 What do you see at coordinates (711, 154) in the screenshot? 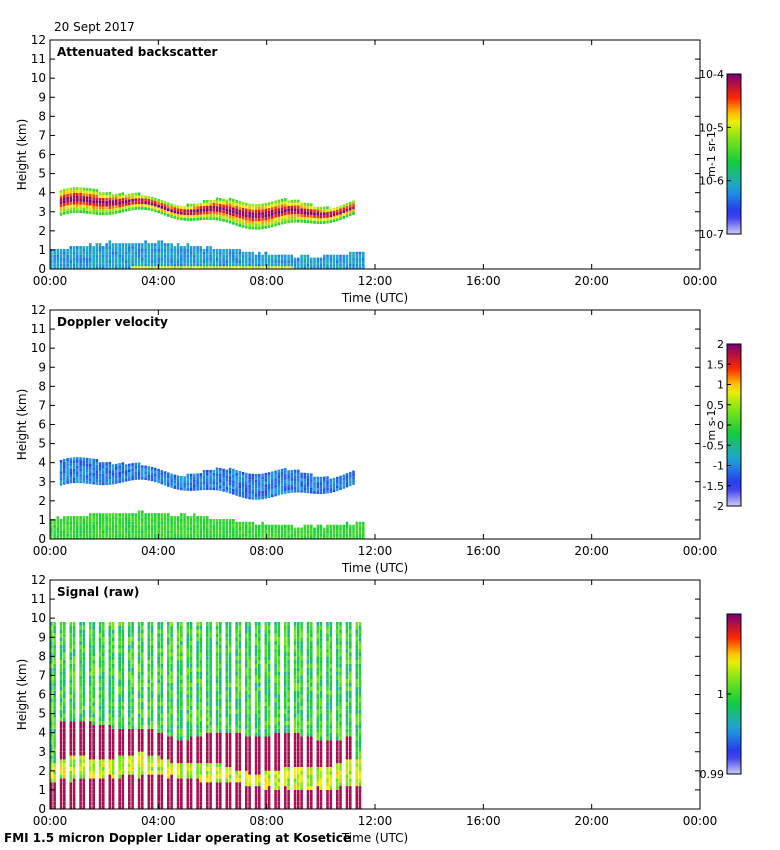
I see `colorbar-unit-label: m-1 sr-1` at bounding box center [711, 154].